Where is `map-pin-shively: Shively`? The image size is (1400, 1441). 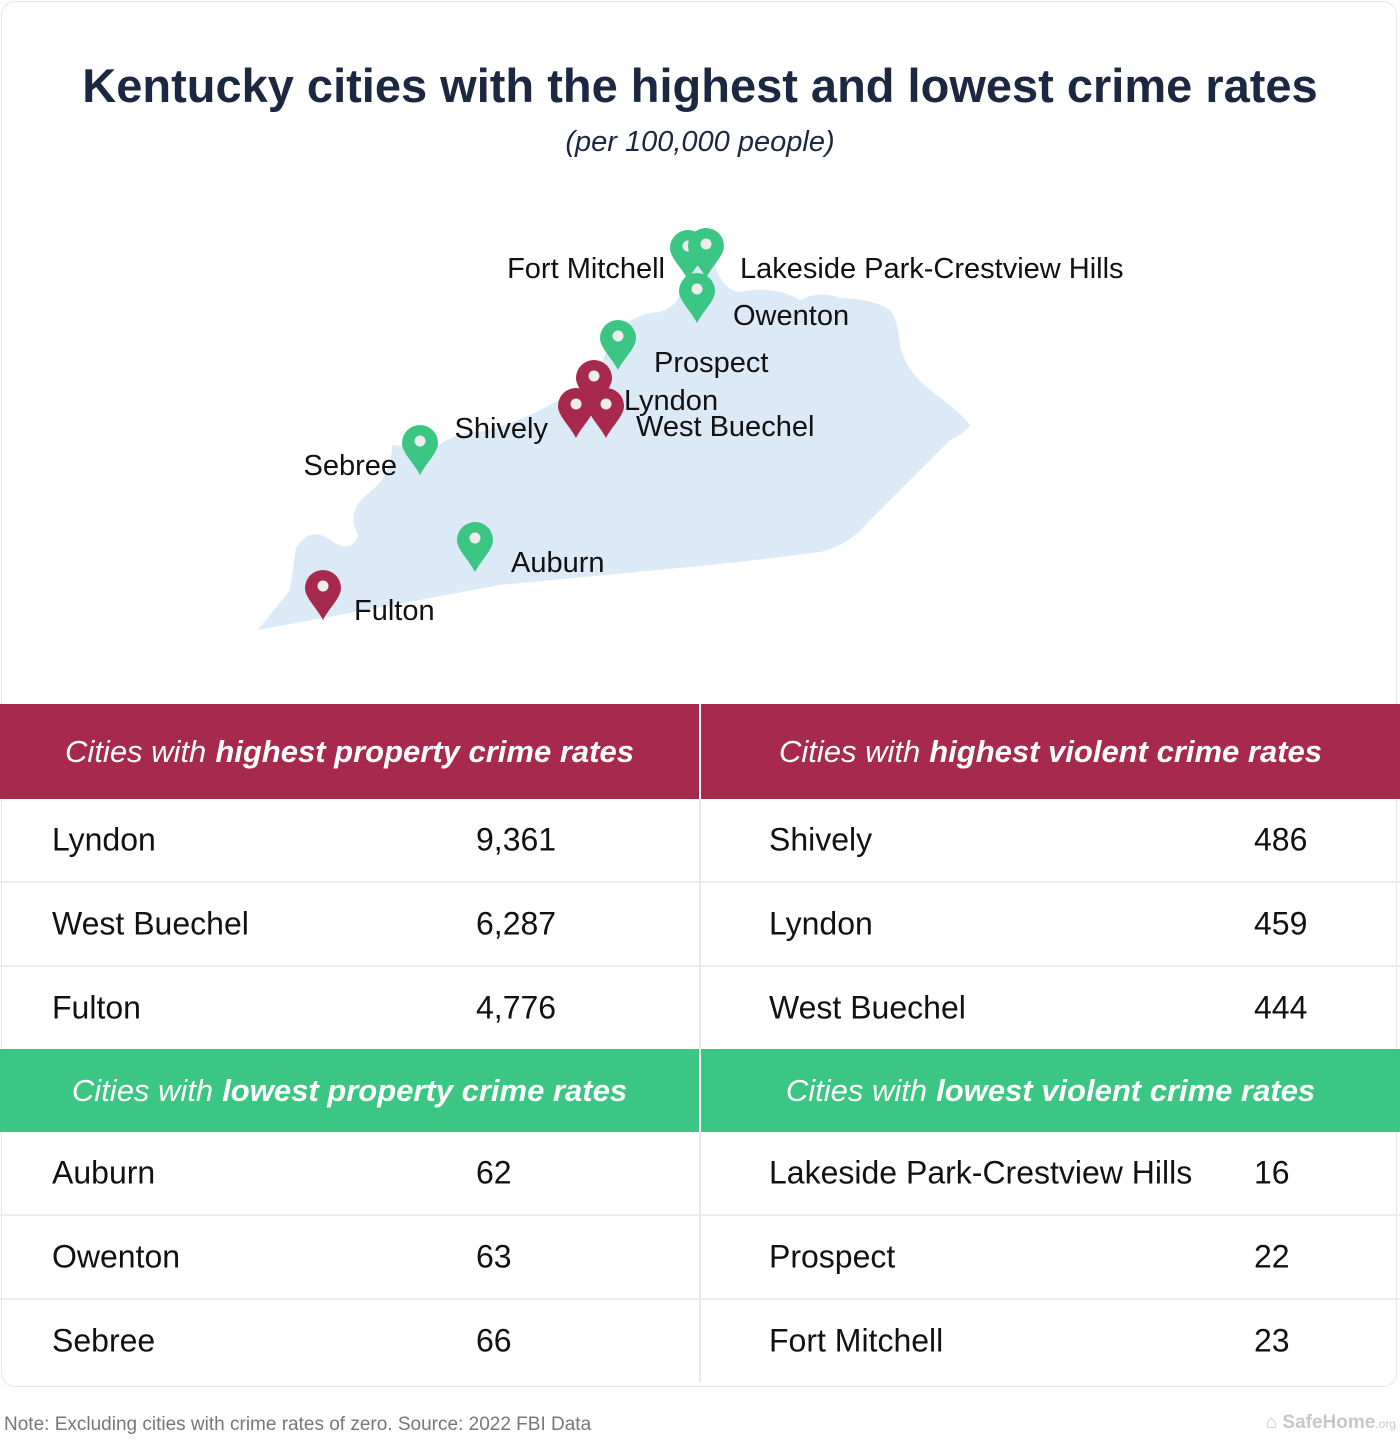
map-pin-shively: Shively is located at coordinates (524, 416).